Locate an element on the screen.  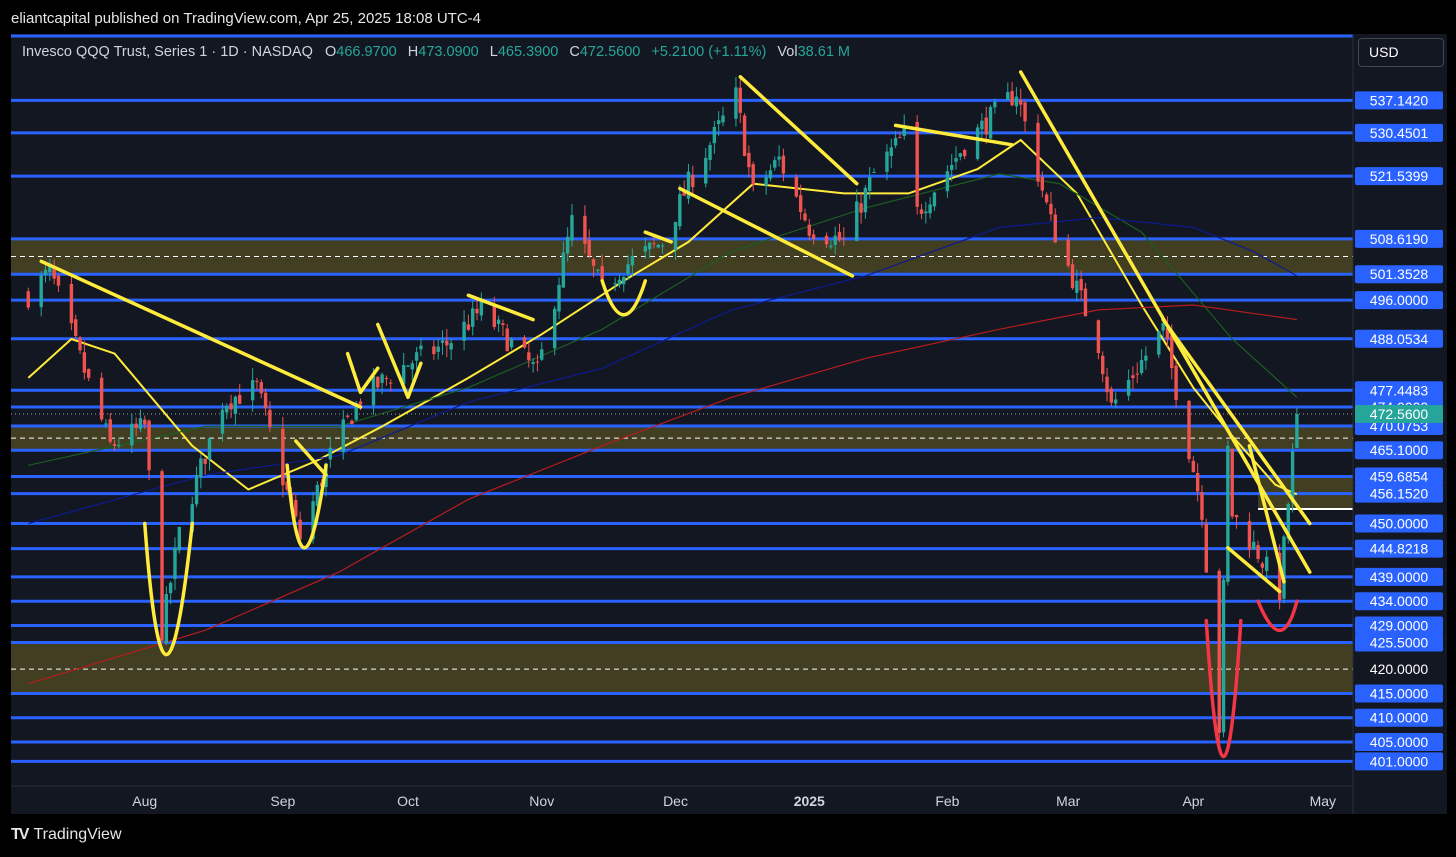
tradingview-logo-icon: TV is located at coordinates (20, 834).